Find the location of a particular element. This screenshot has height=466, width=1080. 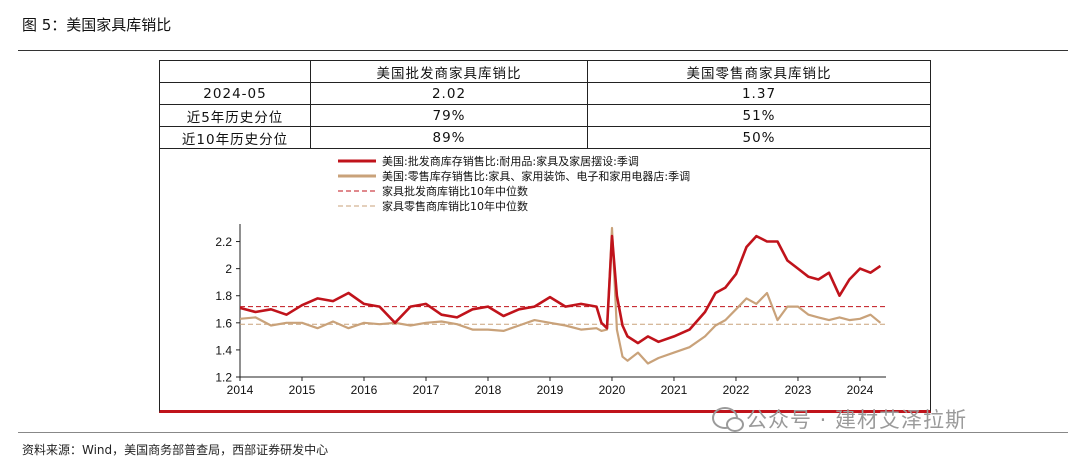

table-cell: 1.37 is located at coordinates (758, 93).